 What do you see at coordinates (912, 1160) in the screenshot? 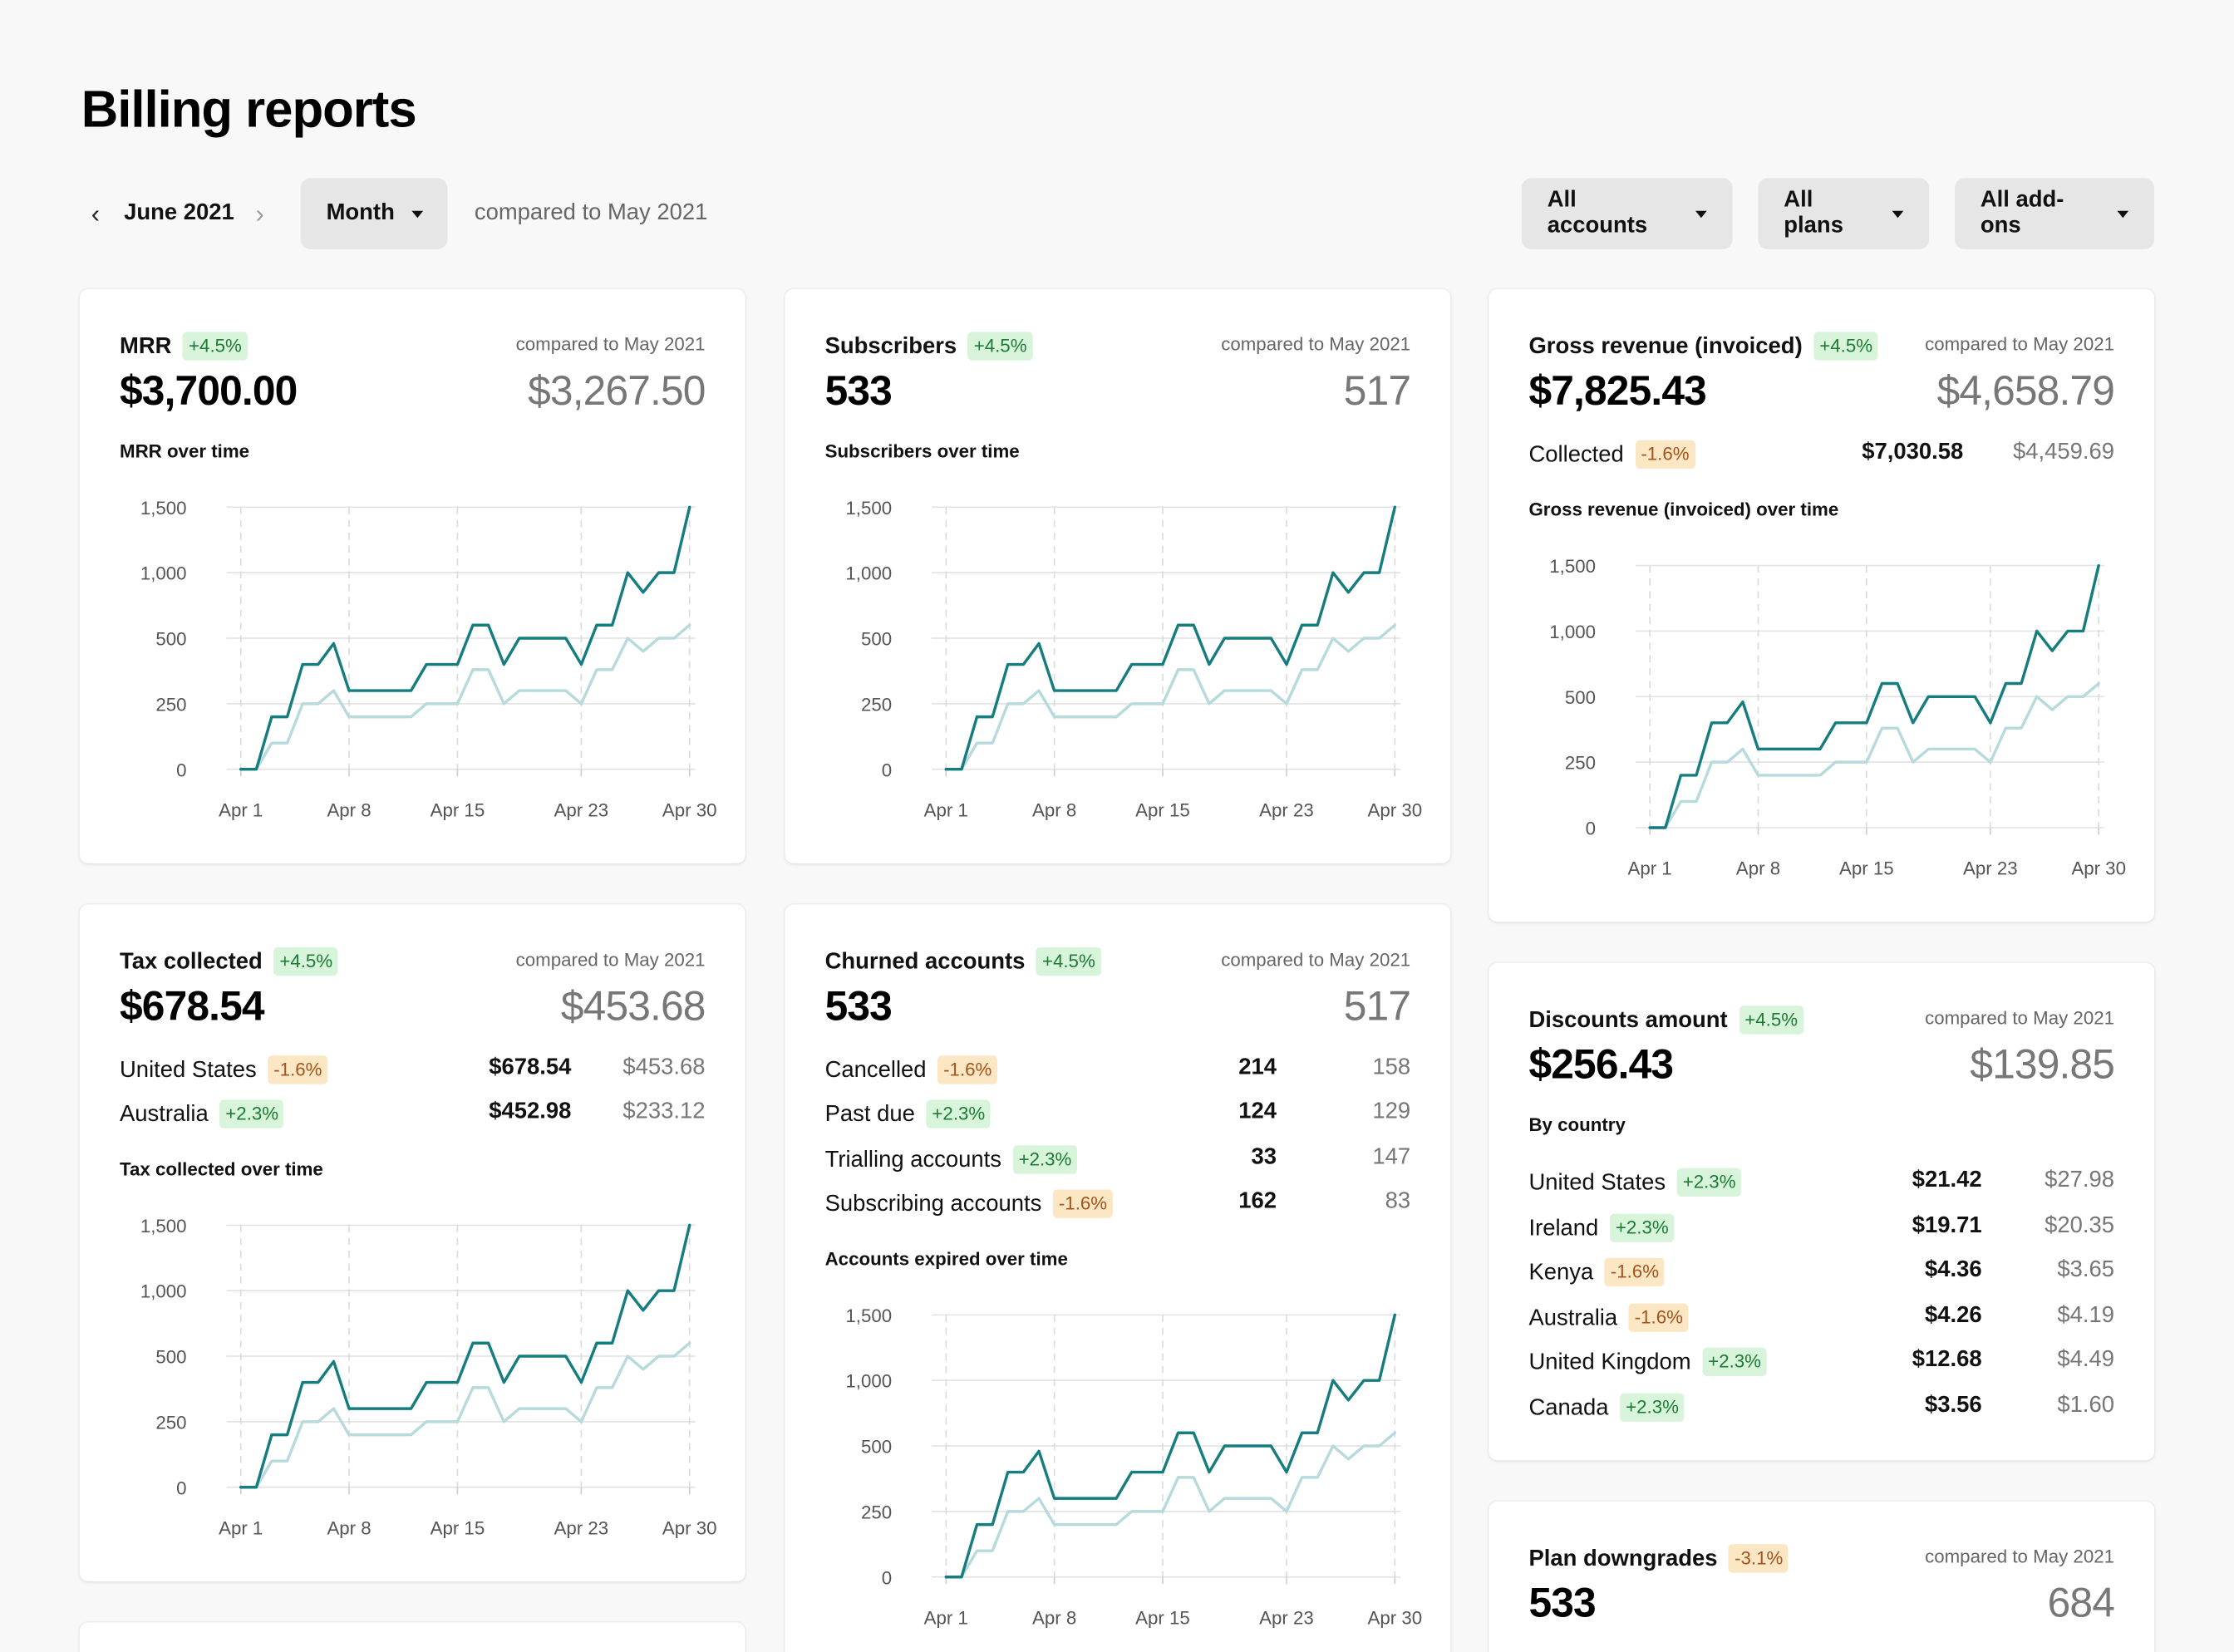
I see `row-label: Trialling accounts` at bounding box center [912, 1160].